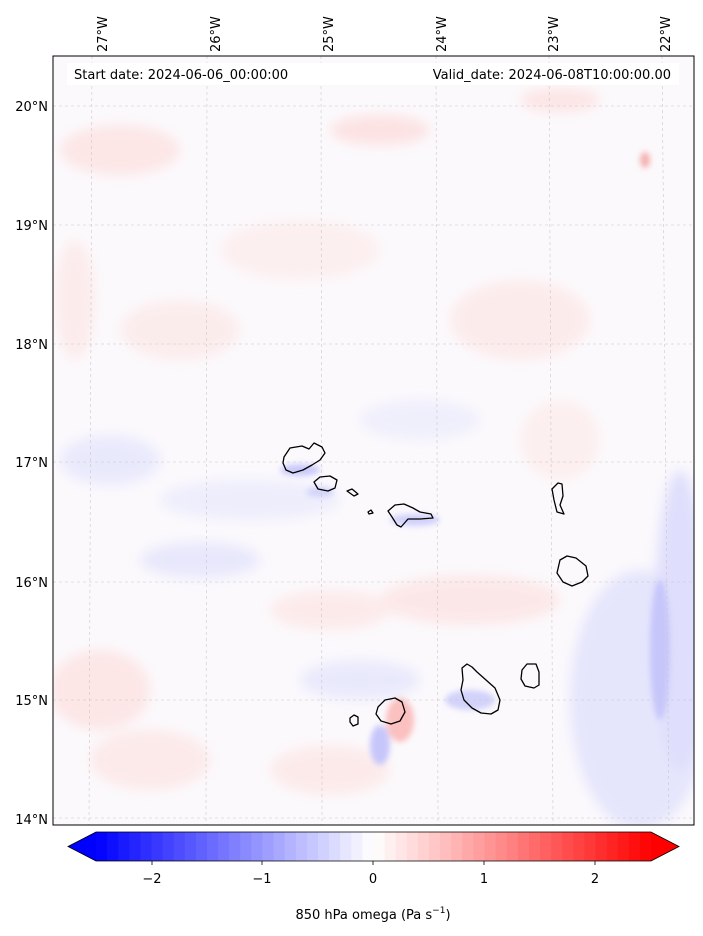 The width and height of the screenshot is (703, 936). I want to click on colorbar-segments, so click(374, 846).